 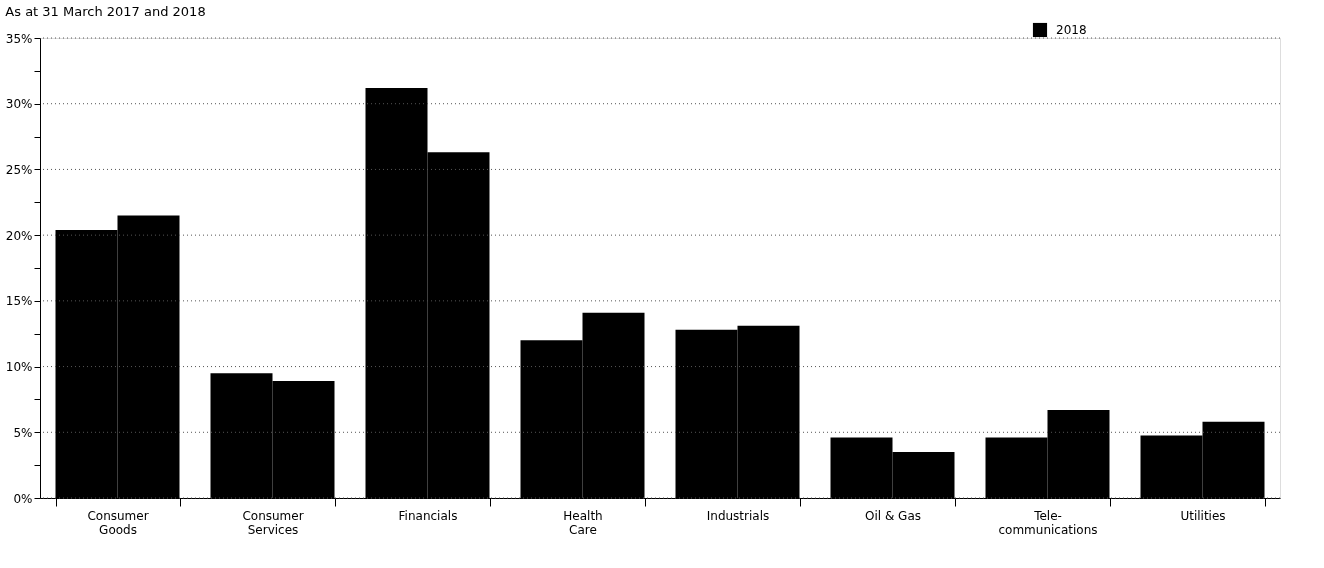 I want to click on y-tick-label: 20%, so click(x=19, y=235).